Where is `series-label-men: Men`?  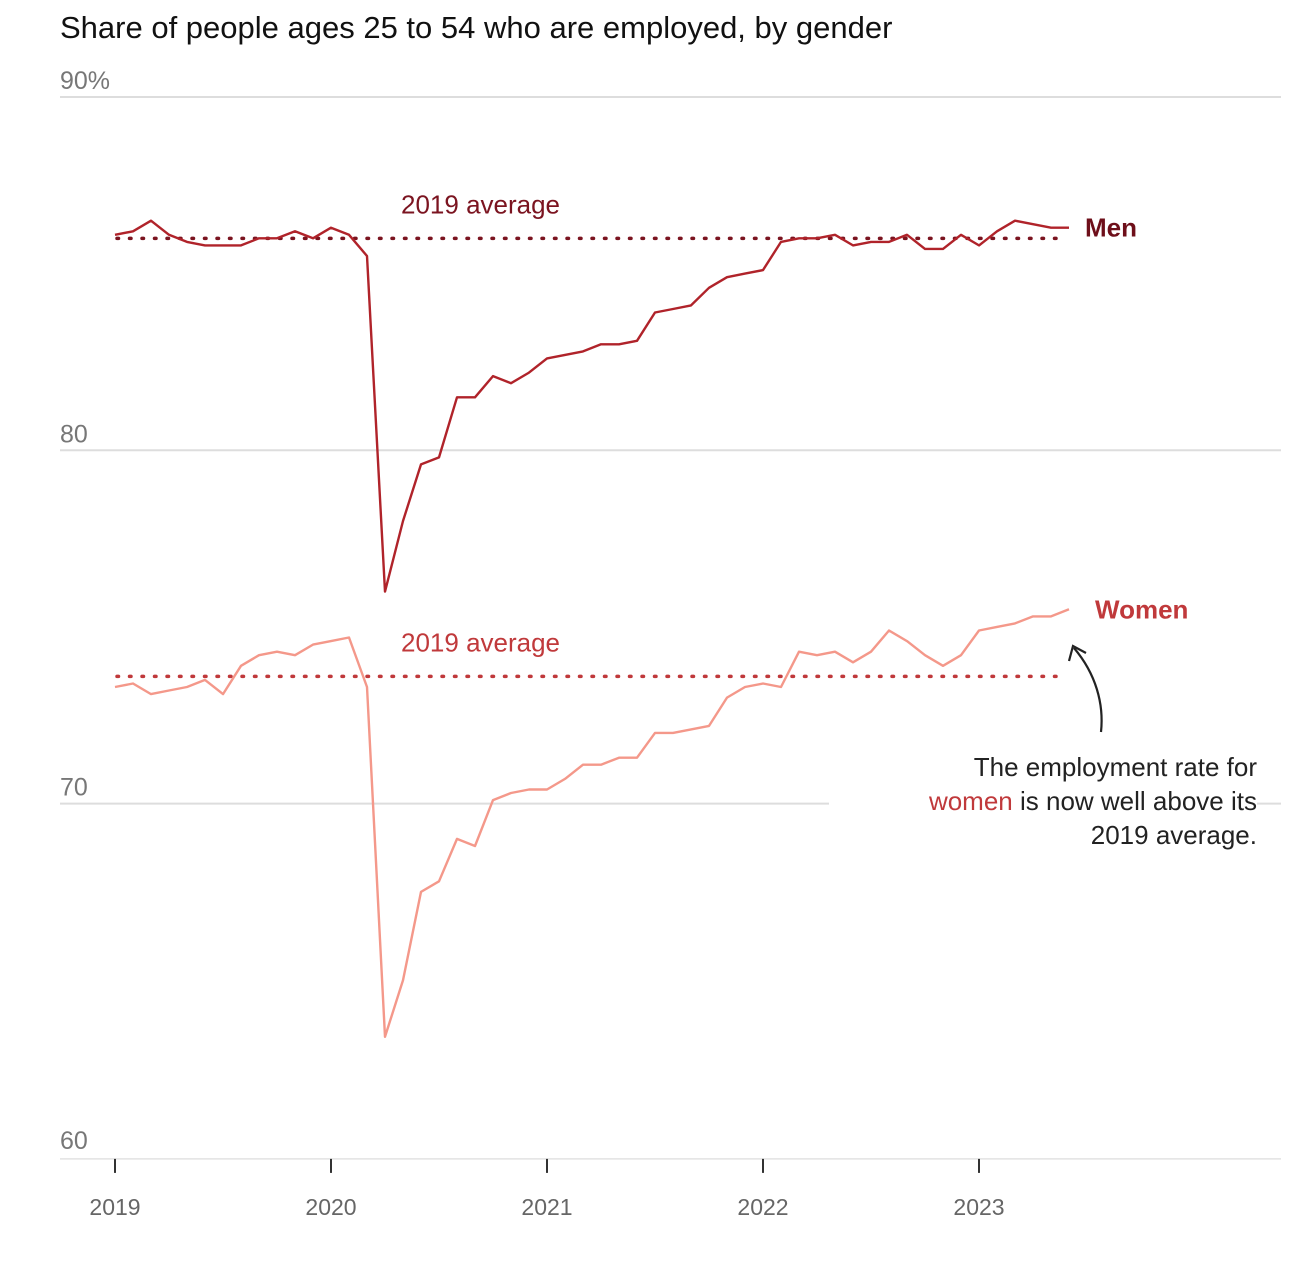 series-label-men: Men is located at coordinates (1111, 228).